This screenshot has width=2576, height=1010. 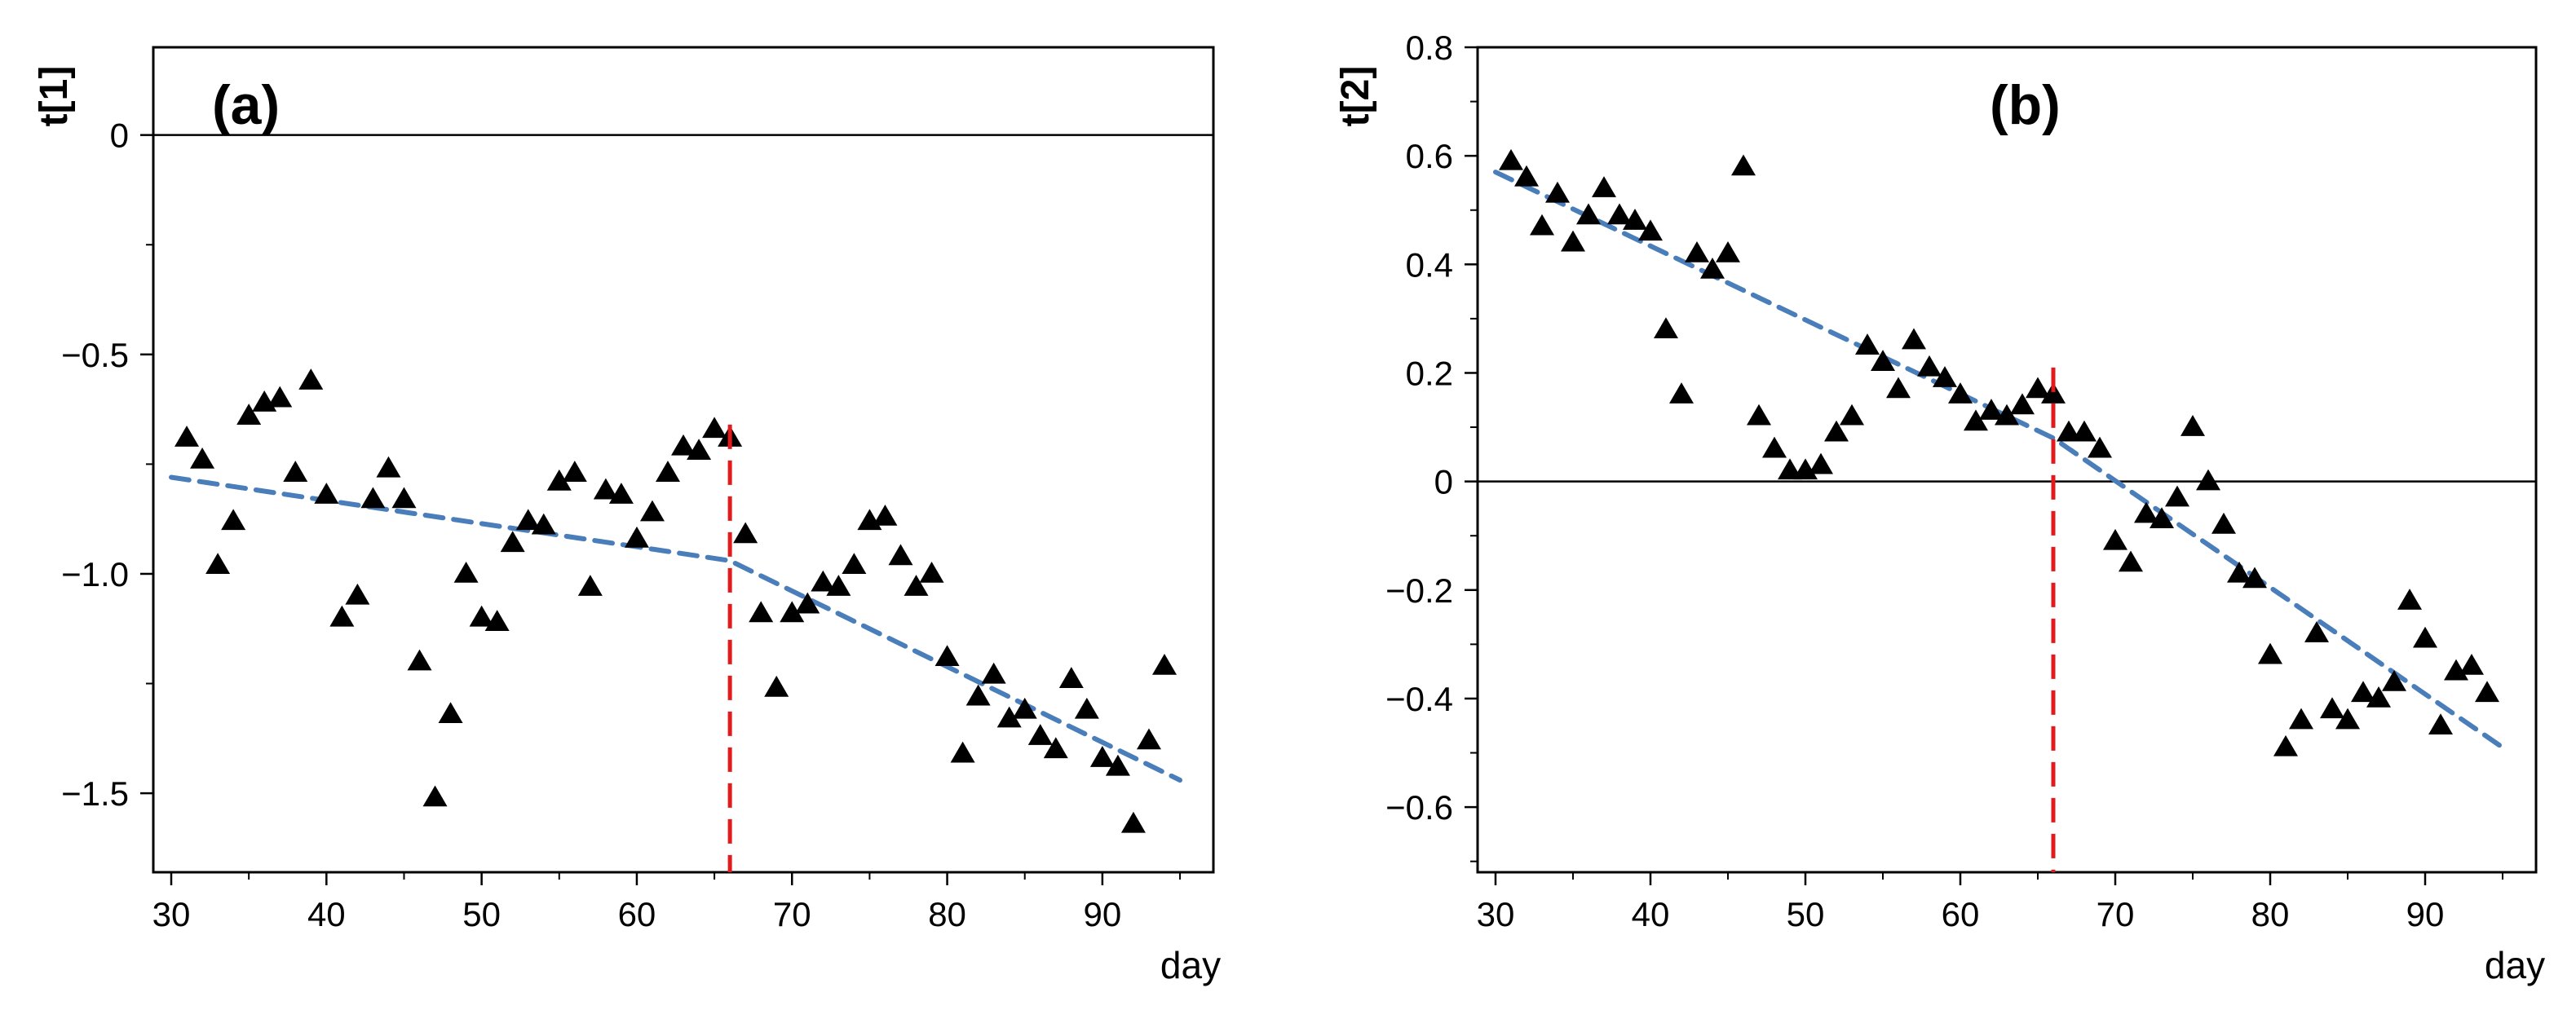 I want to click on panel-b-x-tick-label: 90, so click(x=2425, y=914).